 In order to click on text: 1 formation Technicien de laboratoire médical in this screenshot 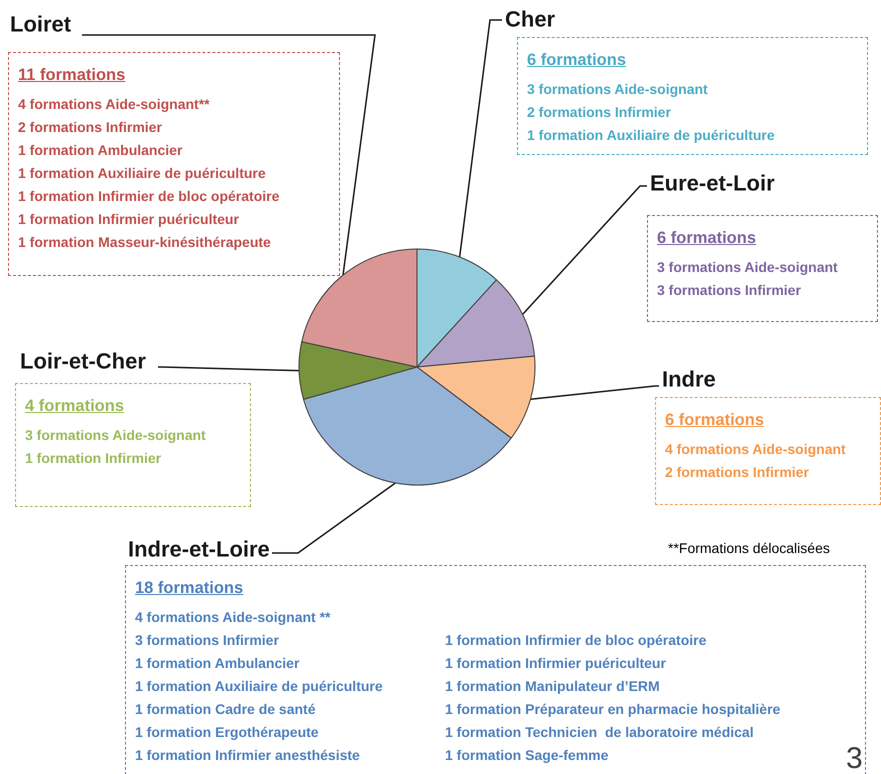, I will do `click(599, 732)`.